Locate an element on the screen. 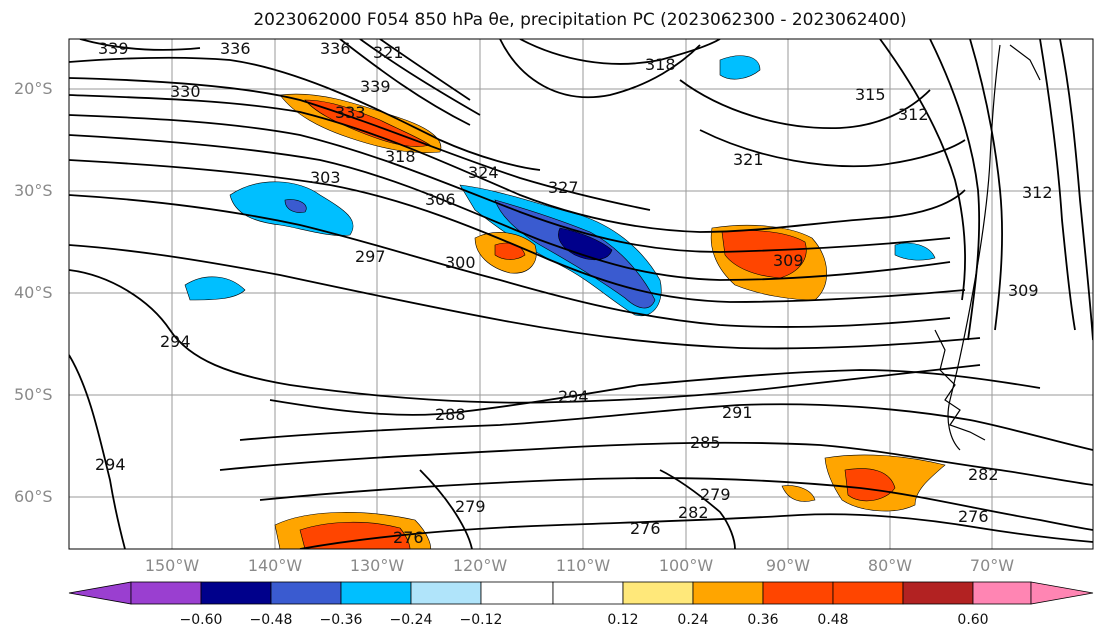 The image size is (1103, 643). colorbar is located at coordinates (581, 593).